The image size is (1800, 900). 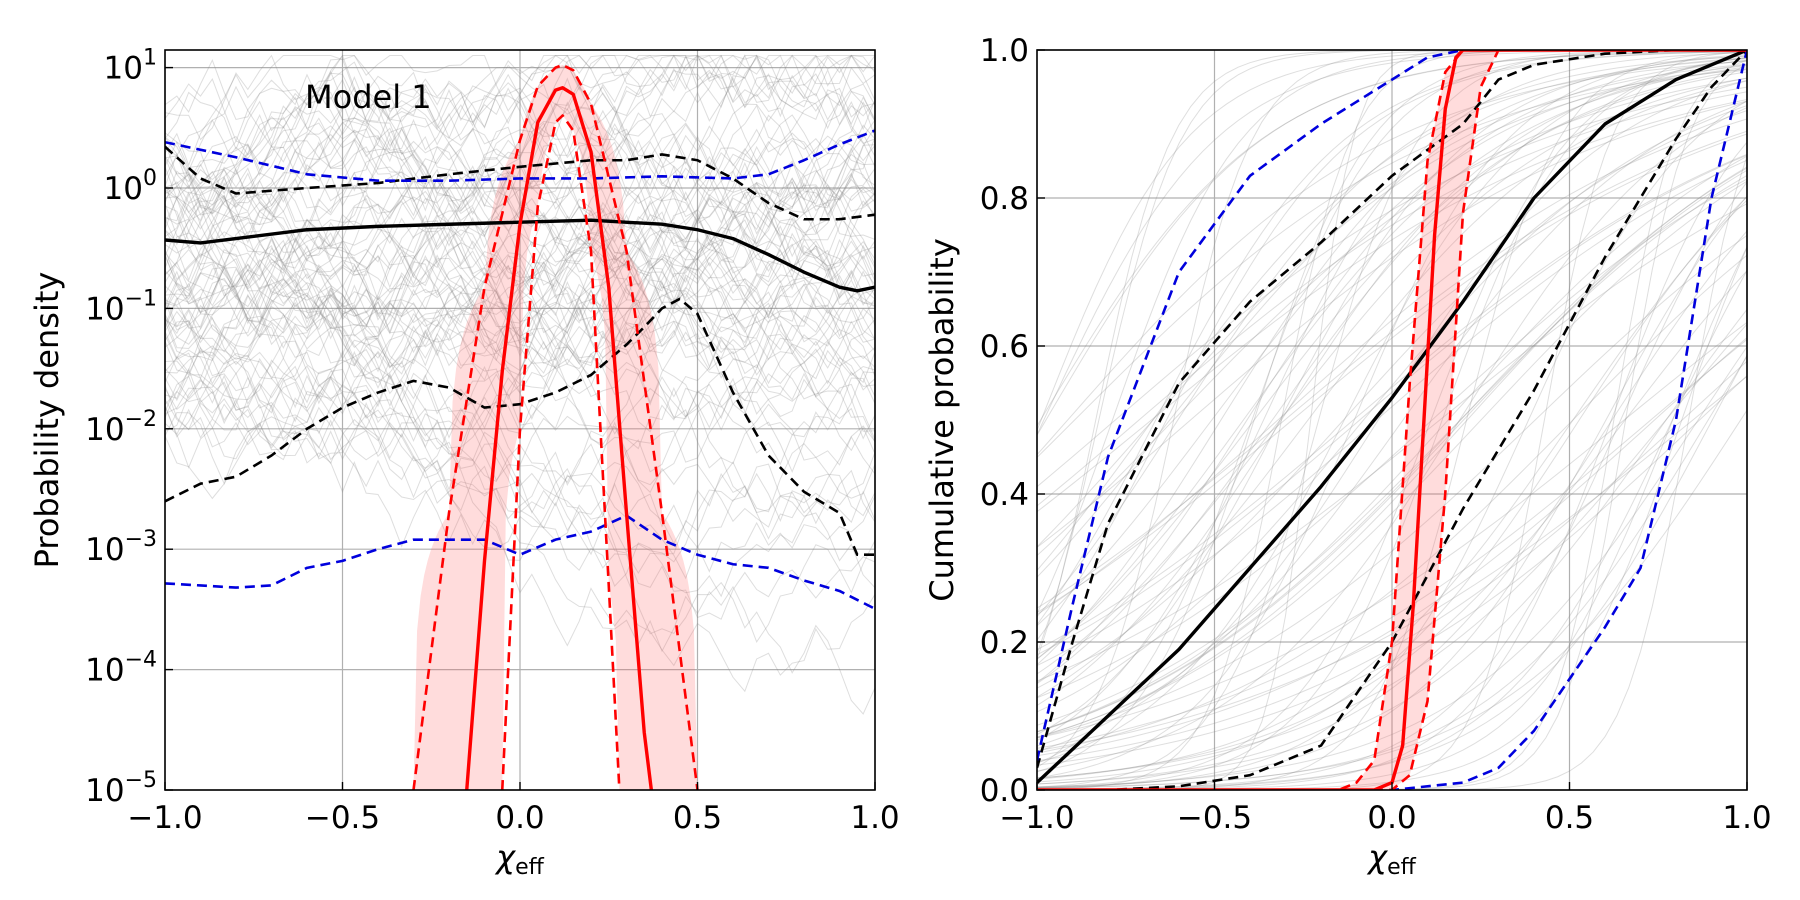 What do you see at coordinates (520, 155) in the screenshot?
I see `left-series-3-dashed` at bounding box center [520, 155].